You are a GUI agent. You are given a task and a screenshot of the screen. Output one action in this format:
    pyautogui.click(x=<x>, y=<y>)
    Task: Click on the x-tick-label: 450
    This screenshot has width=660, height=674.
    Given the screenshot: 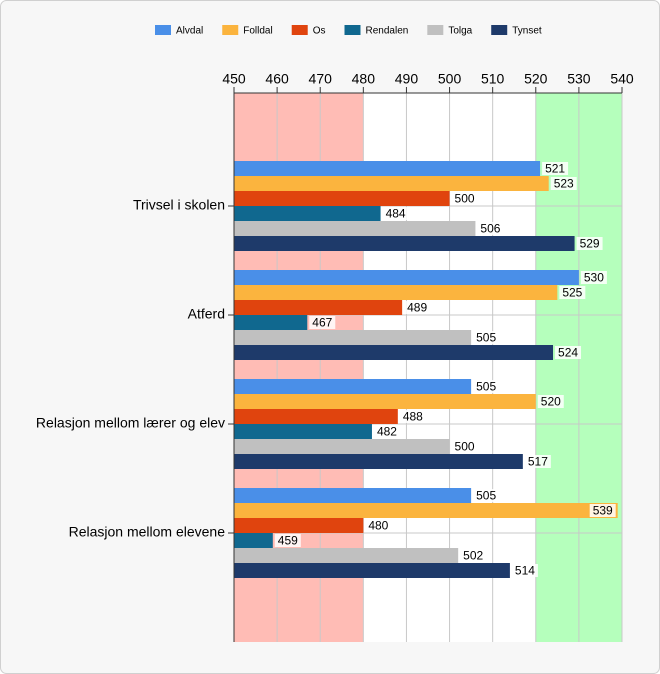 What is the action you would take?
    pyautogui.click(x=234, y=79)
    